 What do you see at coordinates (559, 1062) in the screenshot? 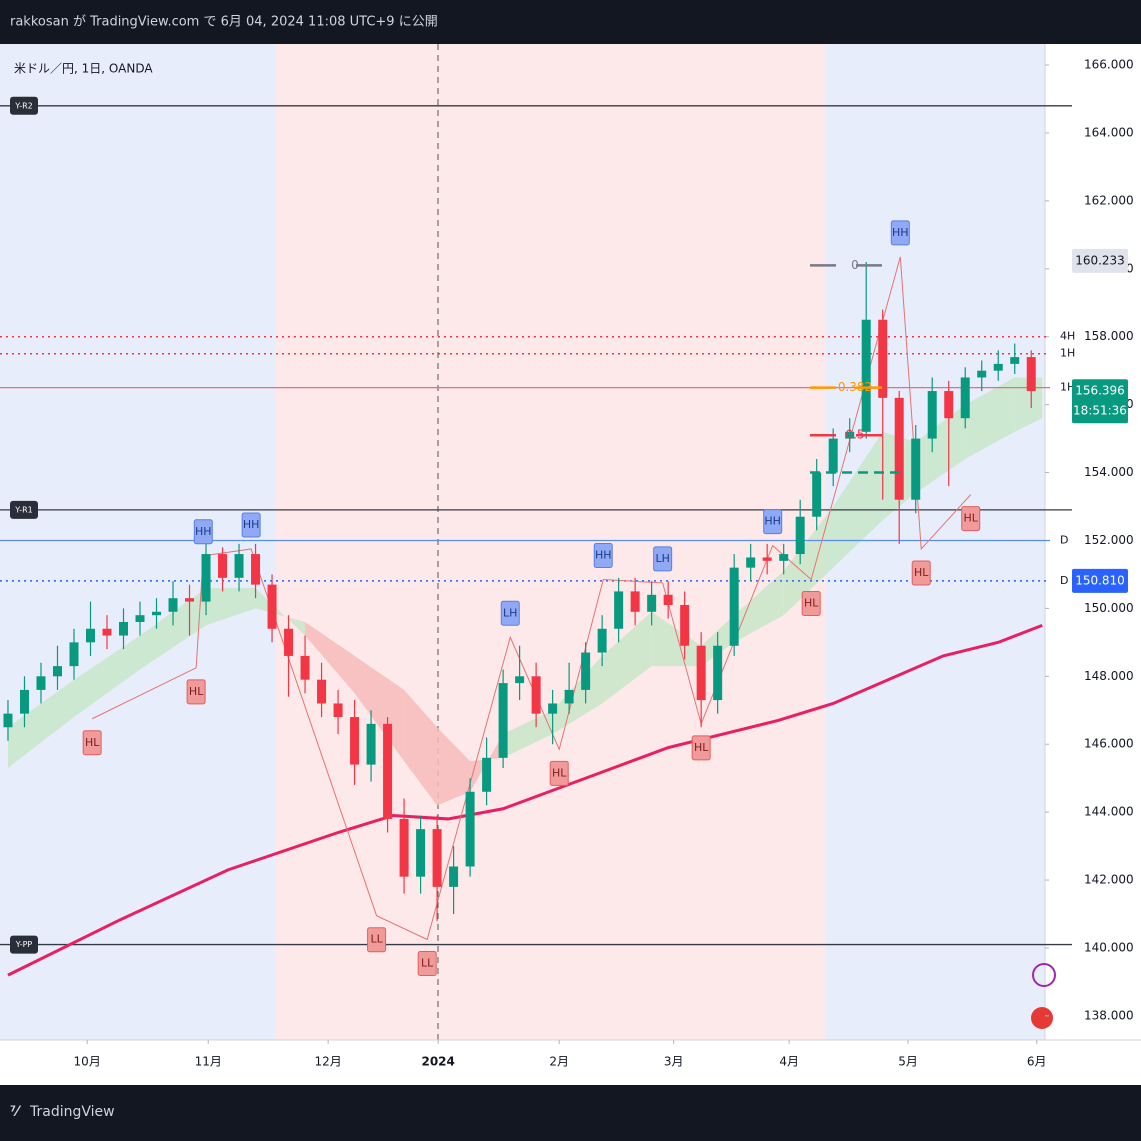
I see `x-tick-label: 2月` at bounding box center [559, 1062].